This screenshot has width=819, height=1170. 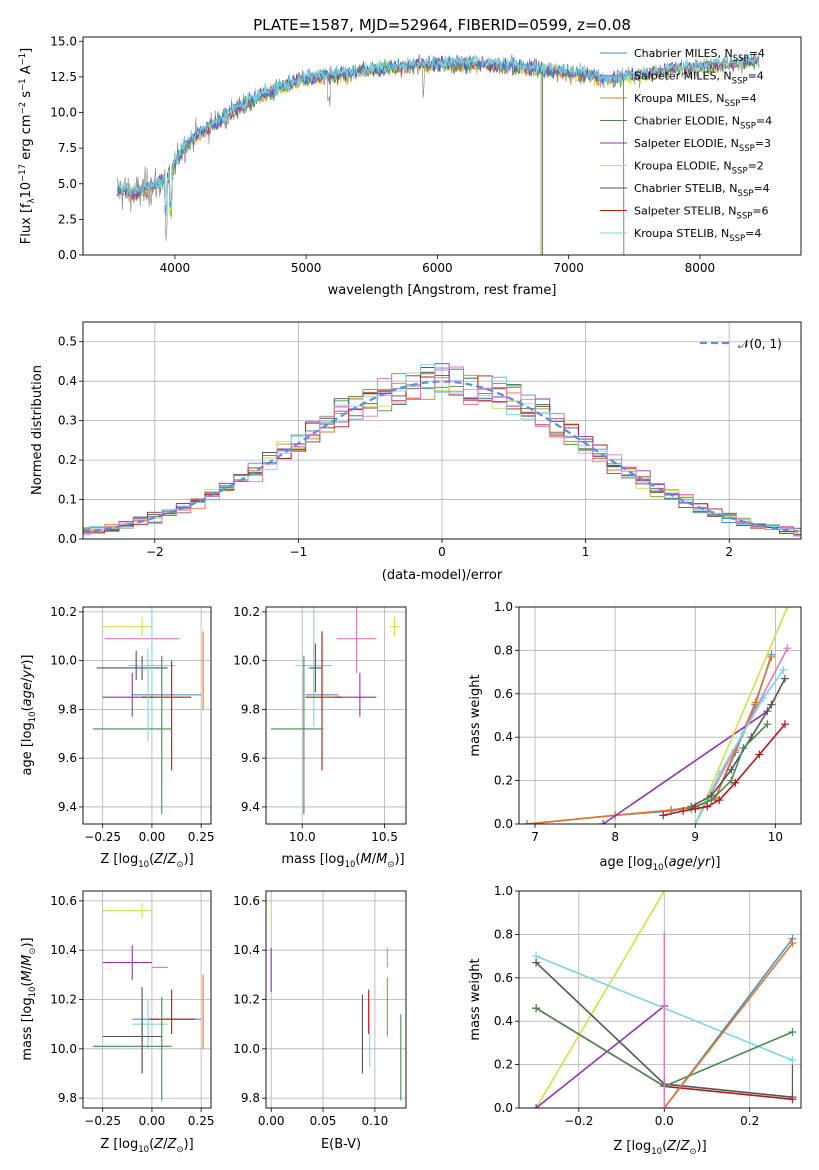 What do you see at coordinates (568, 268) in the screenshot?
I see `x-tick-label: 7000` at bounding box center [568, 268].